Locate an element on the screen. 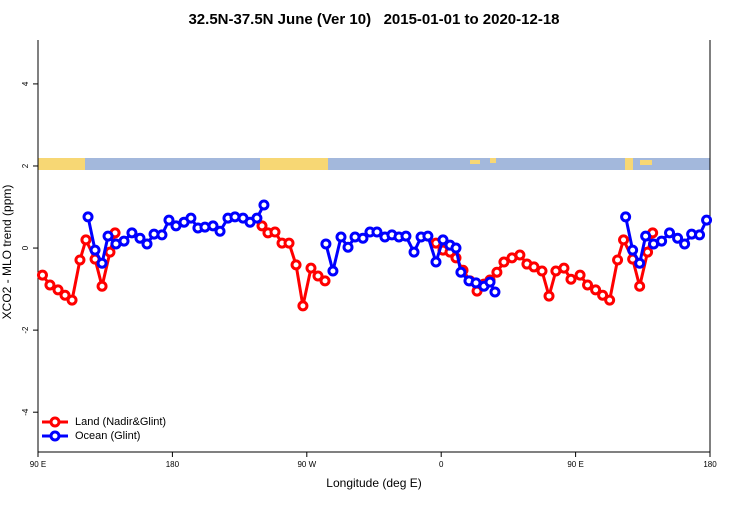 Image resolution: width=750 pixels, height=505 pixels. y-tick-label: 2 is located at coordinates (25, 165).